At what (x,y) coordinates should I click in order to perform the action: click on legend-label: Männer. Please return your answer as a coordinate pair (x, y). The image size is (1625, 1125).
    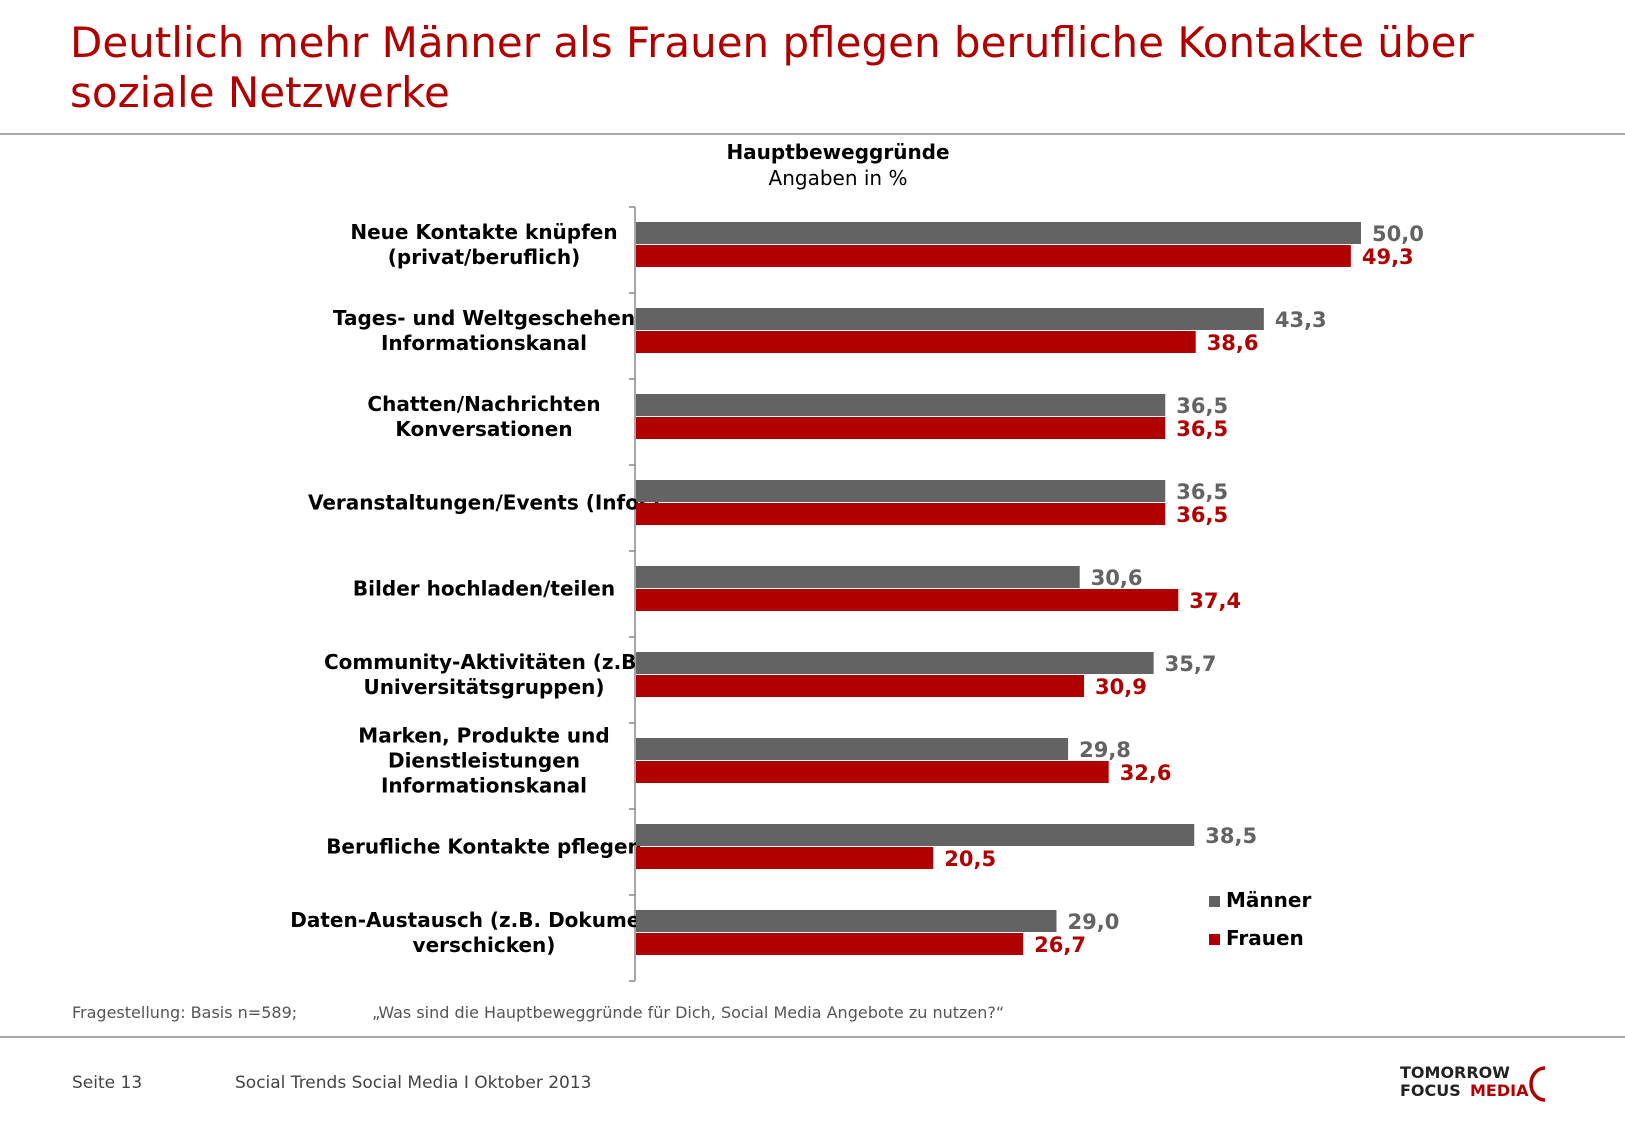
    Looking at the image, I should click on (1268, 900).